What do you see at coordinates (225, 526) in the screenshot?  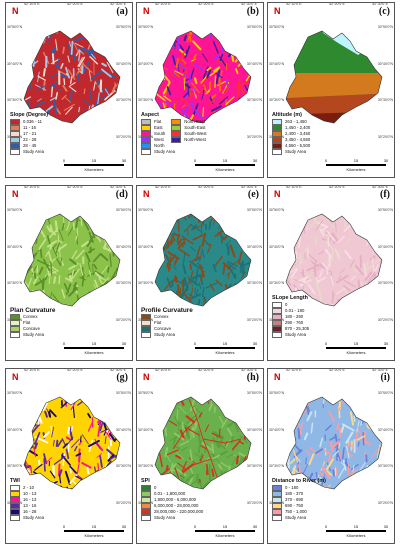 I see `scale-value: 15` at bounding box center [225, 526].